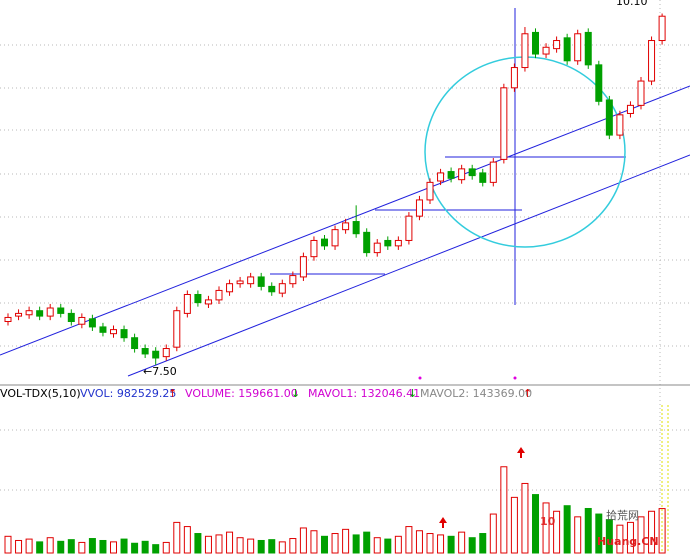 This screenshot has height=555, width=690. What do you see at coordinates (628, 541) in the screenshot?
I see `watermark-url: Huang.CN` at bounding box center [628, 541].